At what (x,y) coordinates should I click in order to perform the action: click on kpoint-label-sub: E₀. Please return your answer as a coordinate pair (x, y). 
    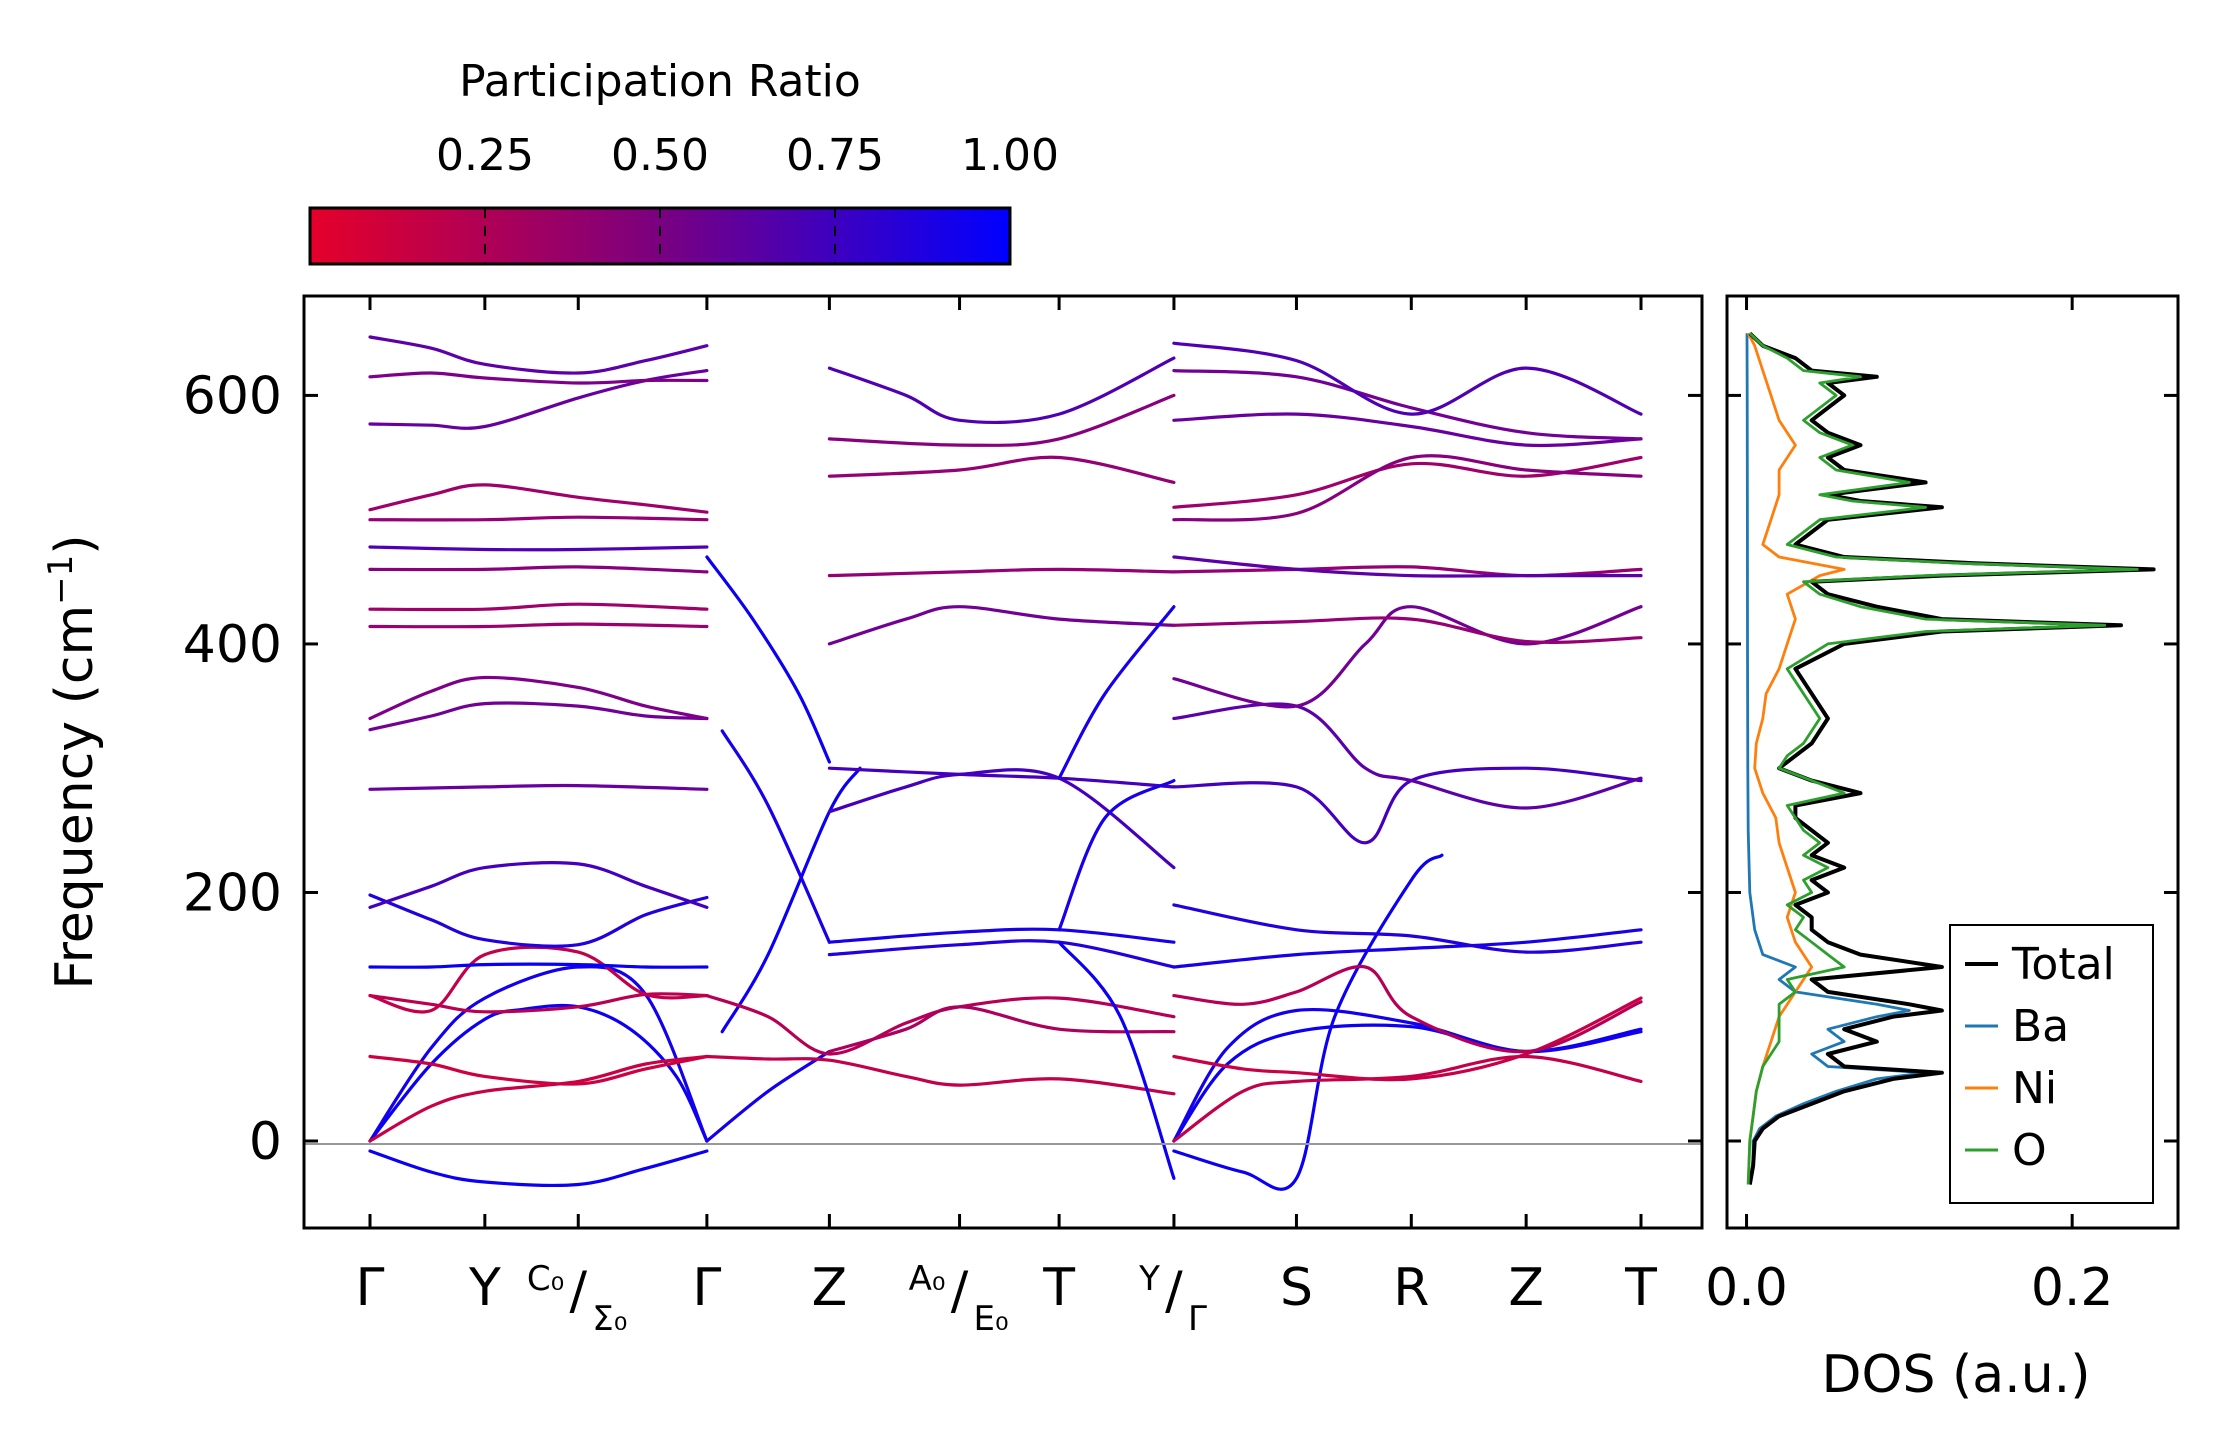
    Looking at the image, I should click on (991, 1319).